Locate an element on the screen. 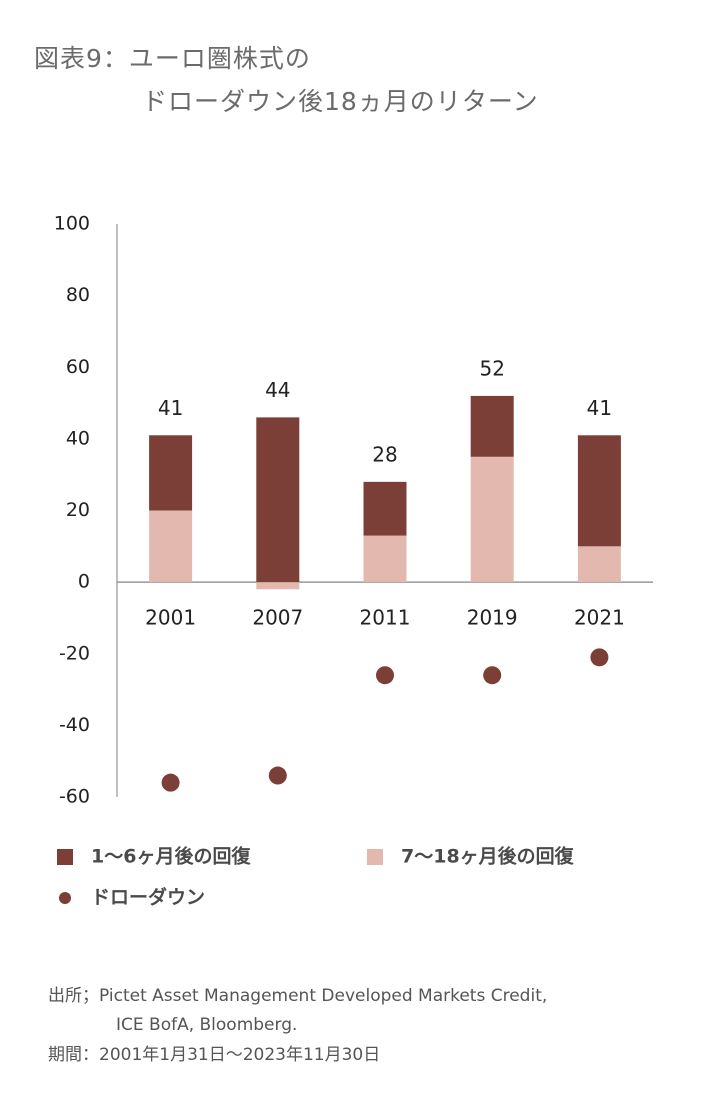 The width and height of the screenshot is (717, 1096). x-tick-label: 2019 is located at coordinates (492, 618).